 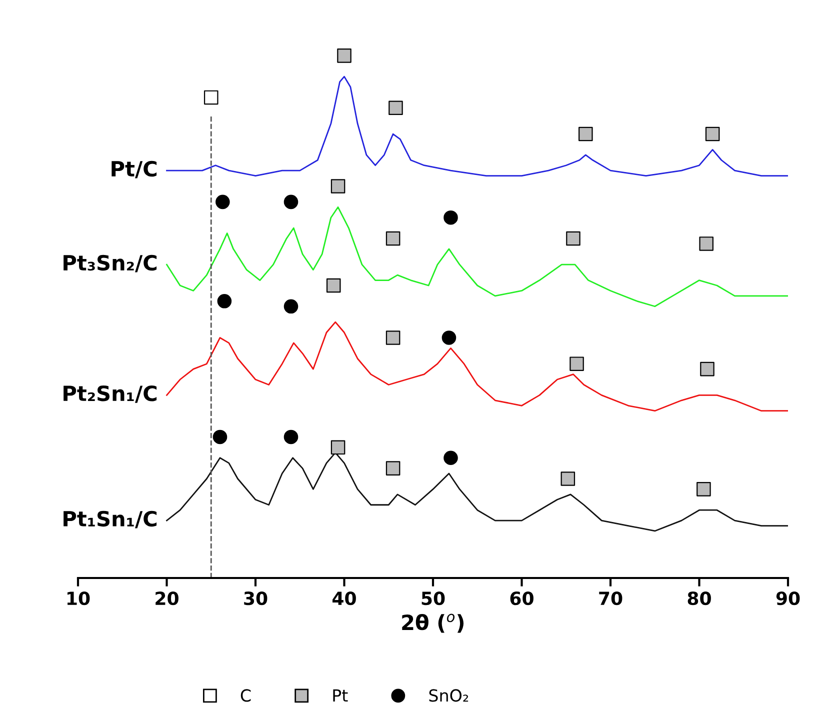 What do you see at coordinates (344, 599) in the screenshot?
I see `x-tick-label: 40` at bounding box center [344, 599].